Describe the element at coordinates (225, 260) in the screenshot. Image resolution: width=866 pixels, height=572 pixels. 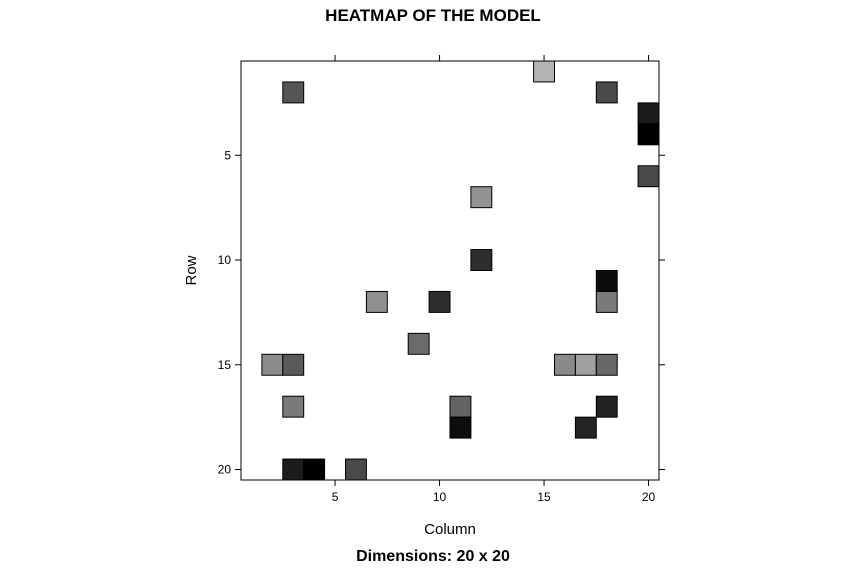
I see `y-tick-label: 10` at that location.